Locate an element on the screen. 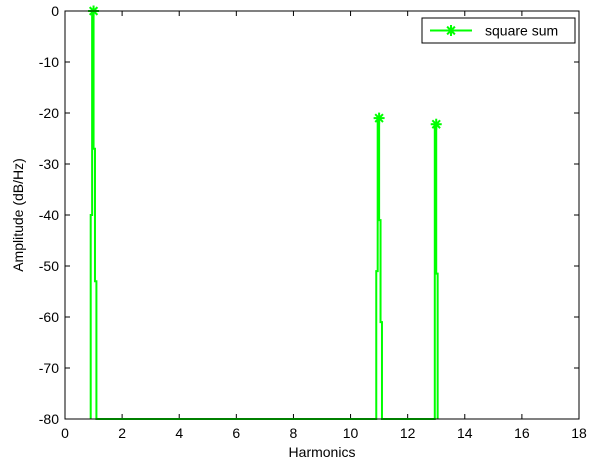  y-tick-label: -20 is located at coordinates (49, 113).